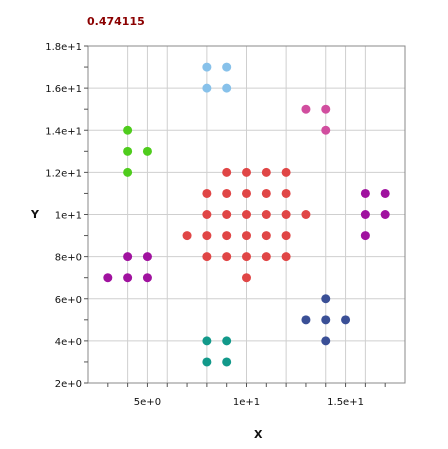 This screenshot has height=449, width=448. Describe the element at coordinates (246, 402) in the screenshot. I see `x-tick-label: 1e+1` at that location.